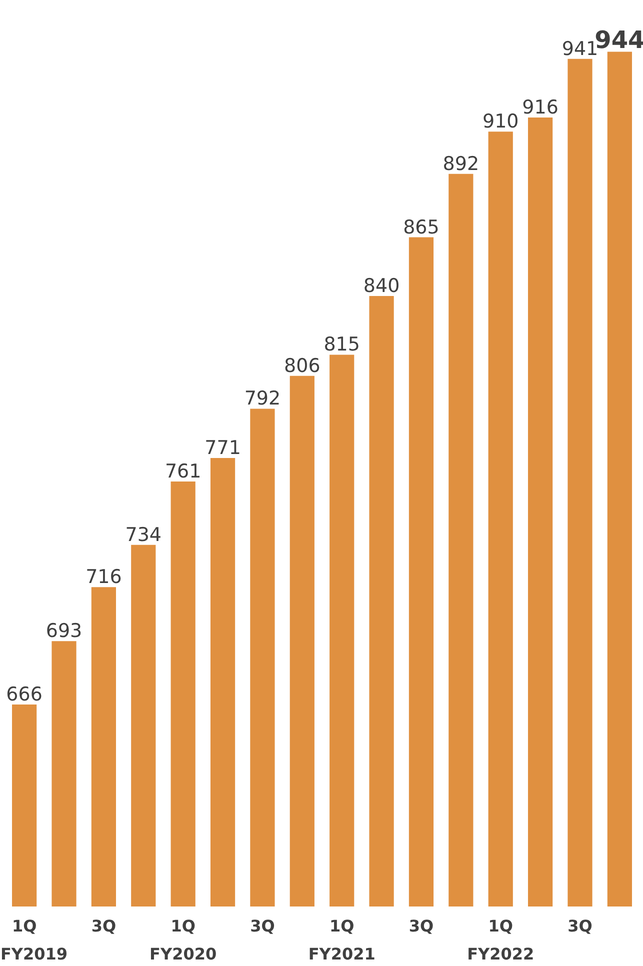 The image size is (643, 966). Describe the element at coordinates (143, 535) in the screenshot. I see `data-label: 734` at that location.